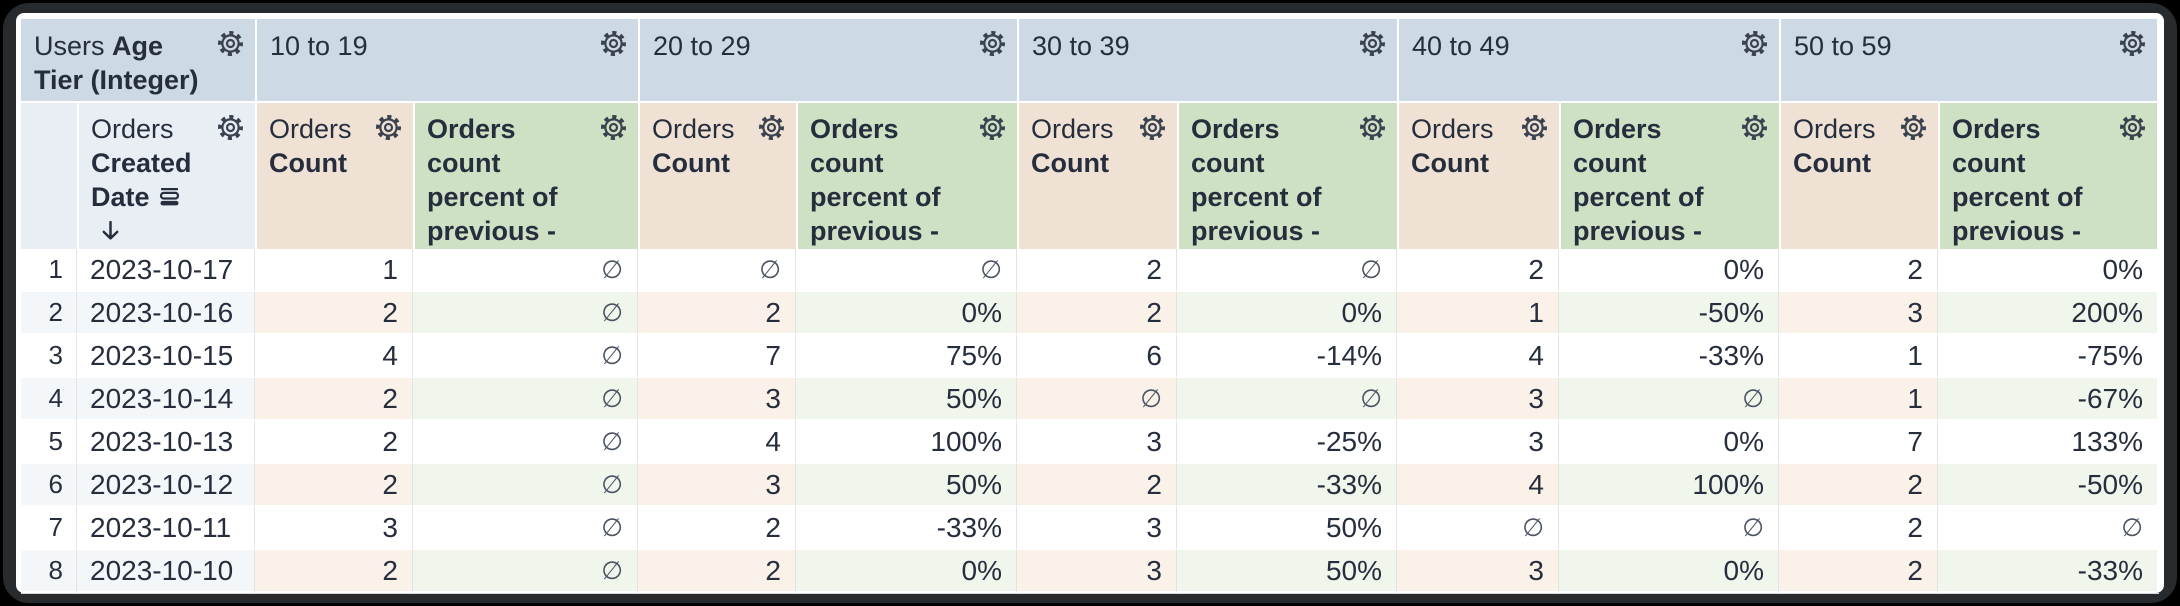  What do you see at coordinates (1207, 60) in the screenshot?
I see `pivot-value-header: 30 to 39` at bounding box center [1207, 60].